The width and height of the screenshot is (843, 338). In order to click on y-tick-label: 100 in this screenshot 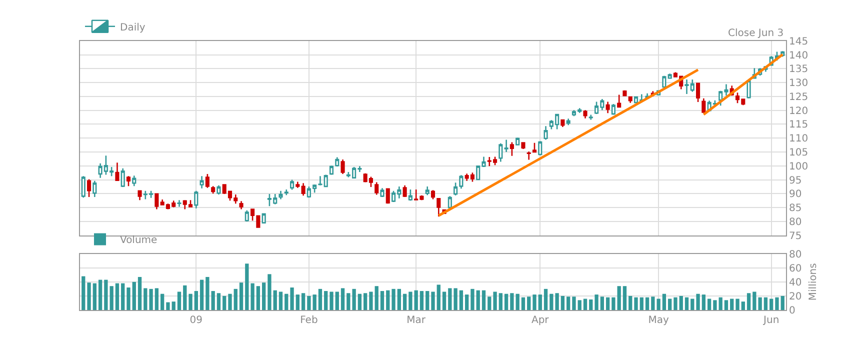, I will do `click(798, 166)`.